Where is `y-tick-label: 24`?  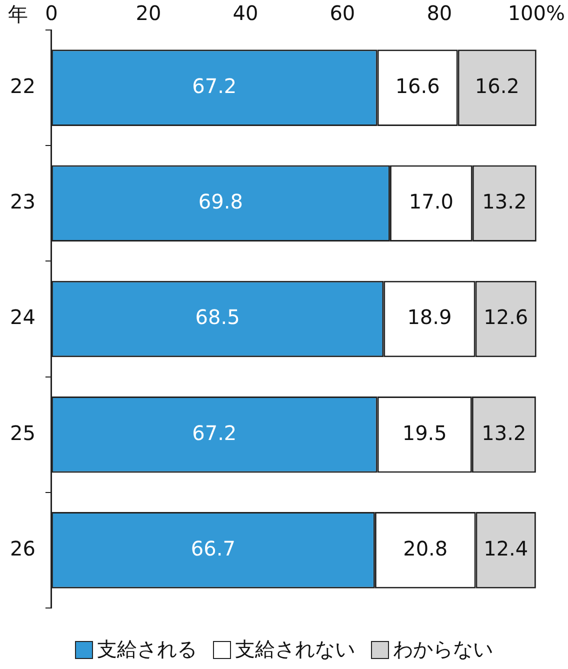
y-tick-label: 24 is located at coordinates (23, 317).